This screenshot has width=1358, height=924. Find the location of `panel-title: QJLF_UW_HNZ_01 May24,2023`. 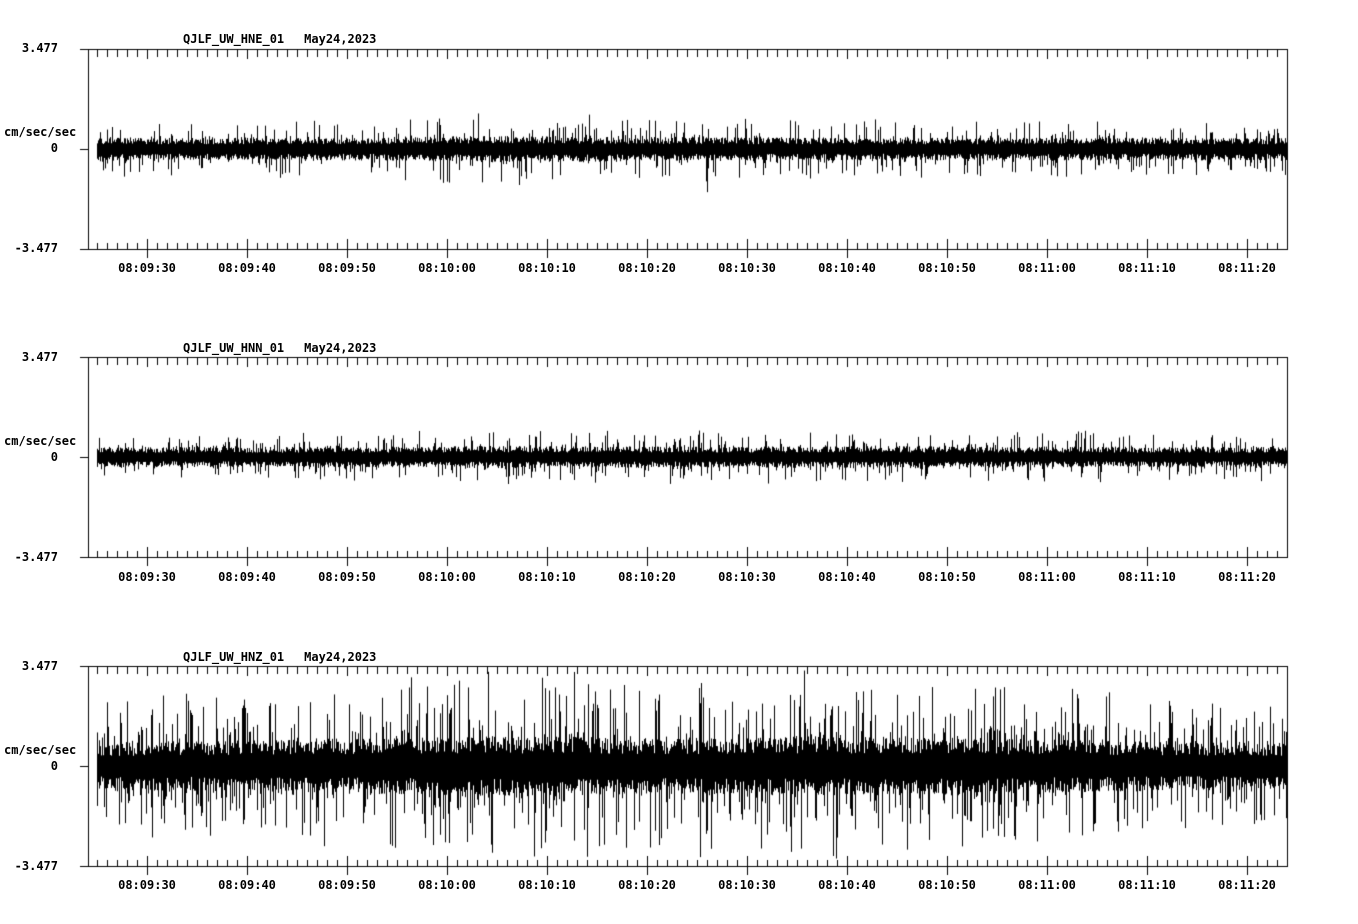

panel-title: QJLF_UW_HNZ_01 May24,2023 is located at coordinates (279, 657).